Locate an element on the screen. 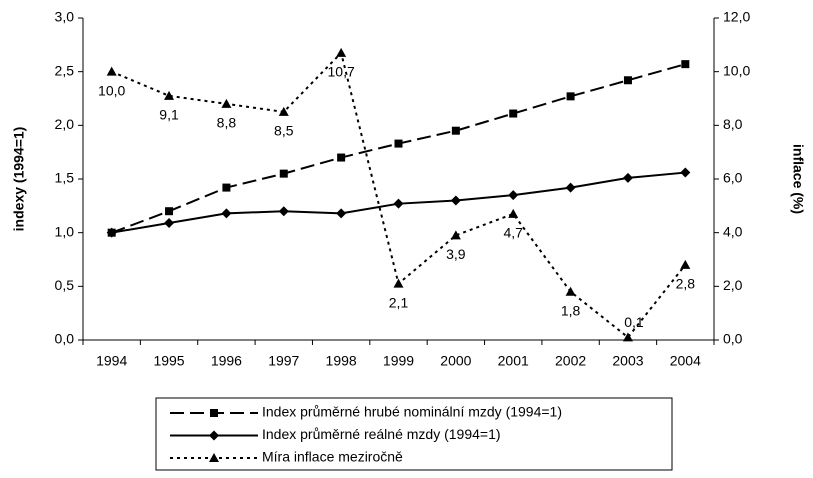  x-tick-label: 2000 is located at coordinates (455, 361).